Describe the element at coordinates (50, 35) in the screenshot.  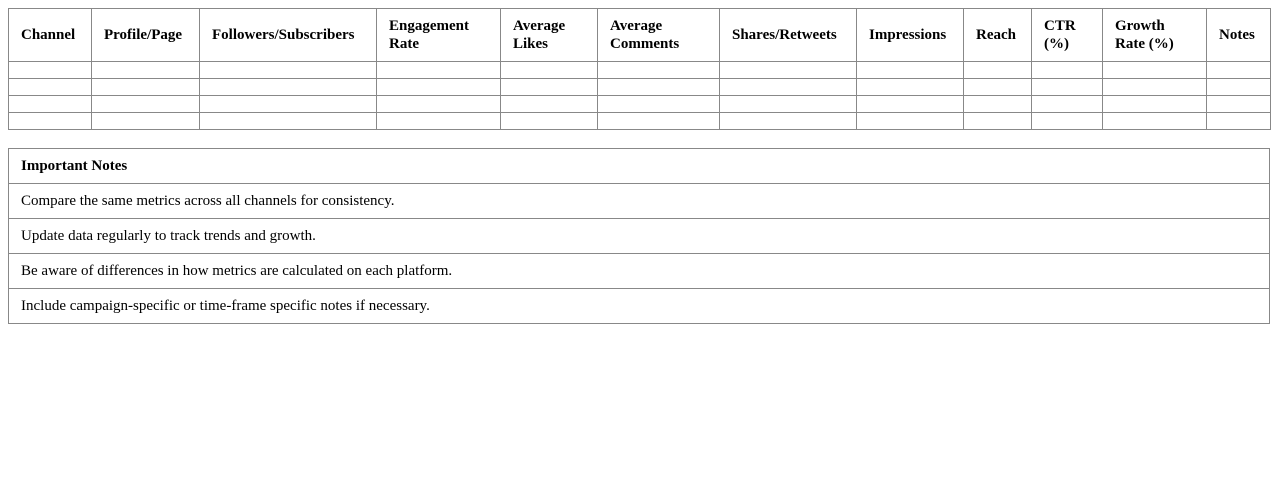
I see `column-header-channel: Channel` at that location.